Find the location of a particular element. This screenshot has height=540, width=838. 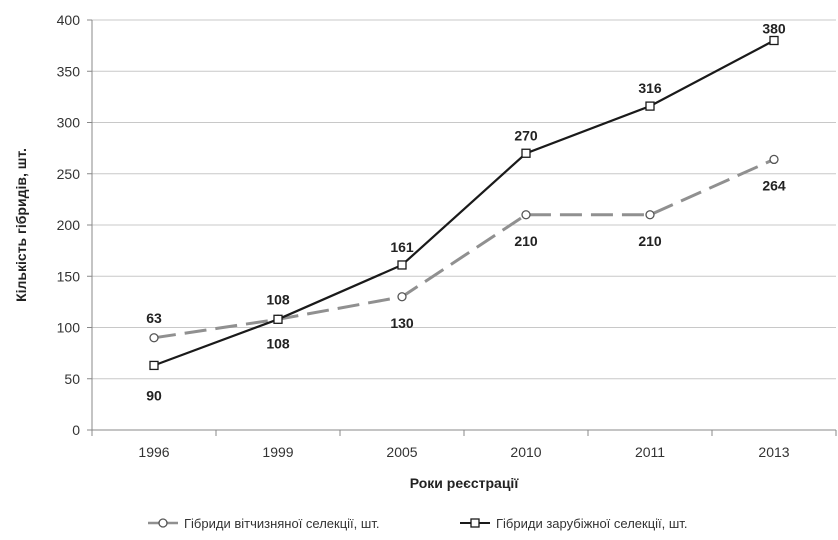

data-label-1: 90 is located at coordinates (154, 395).